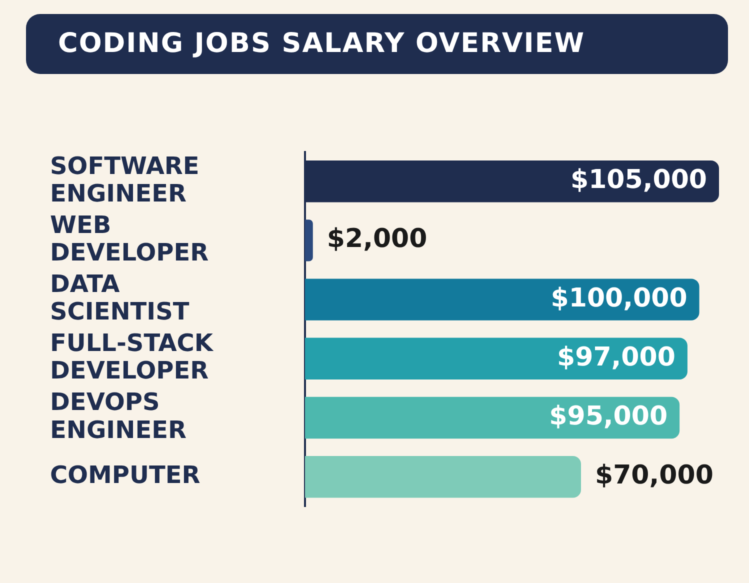 The width and height of the screenshot is (749, 583). I want to click on y-tick-label: WEB DEVELOPER, so click(129, 238).